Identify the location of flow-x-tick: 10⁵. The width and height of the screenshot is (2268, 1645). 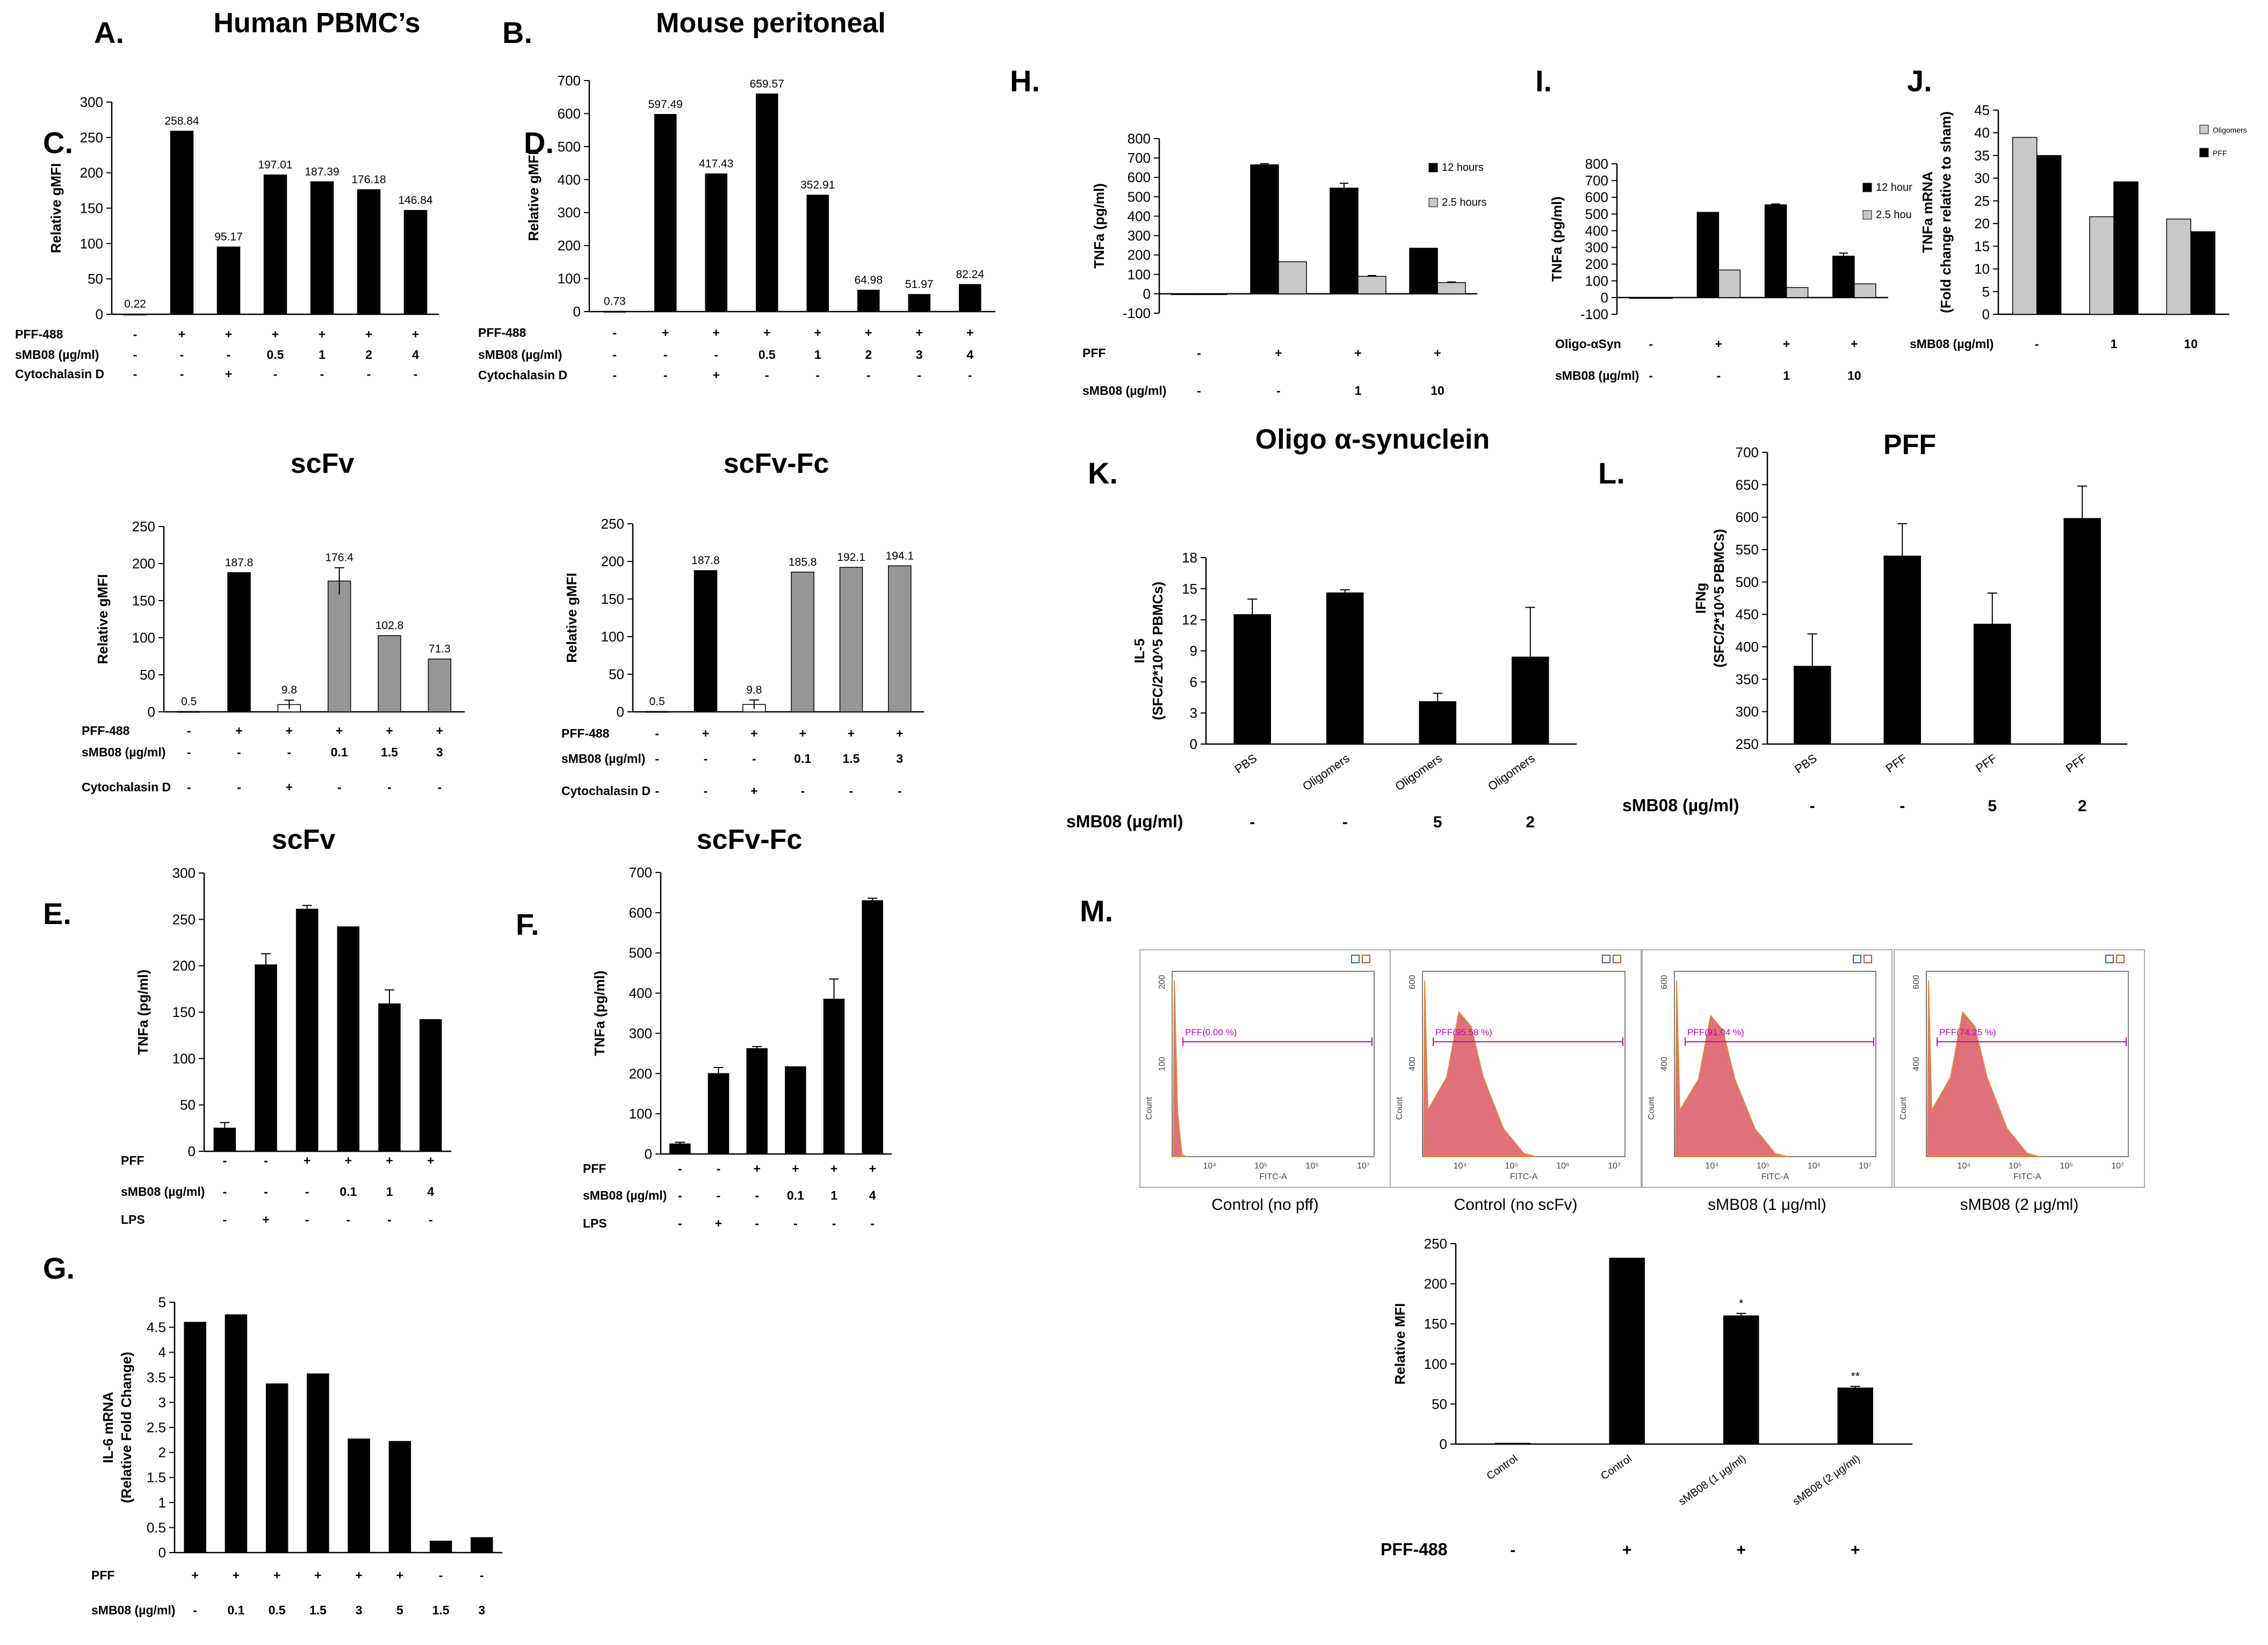
(1763, 1166).